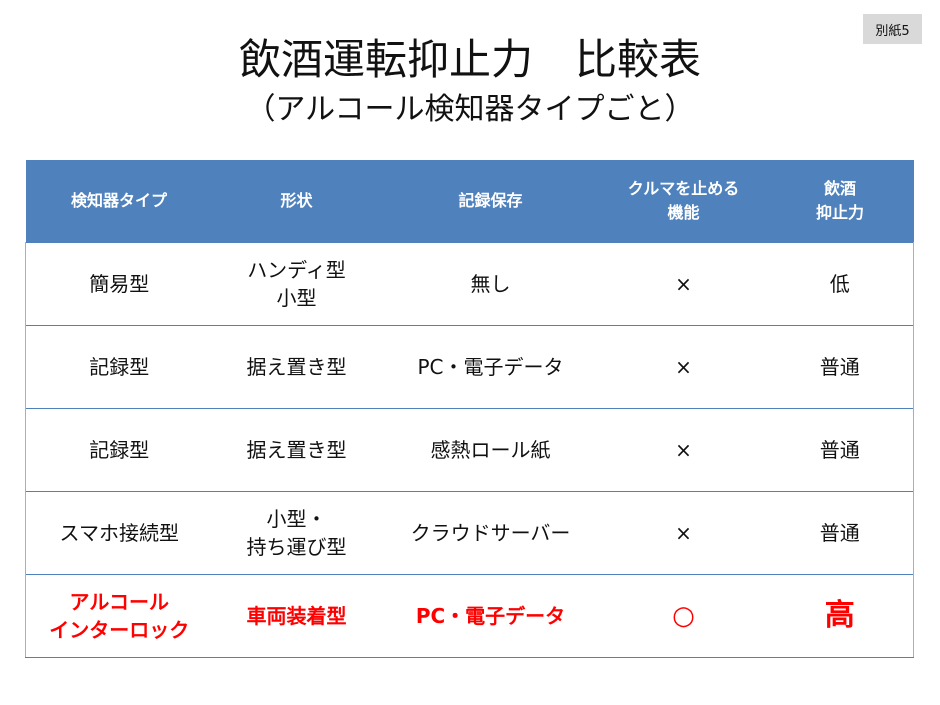 Image resolution: width=940 pixels, height=705 pixels. Describe the element at coordinates (490, 284) in the screenshot. I see `cell-storage: 無し` at that location.